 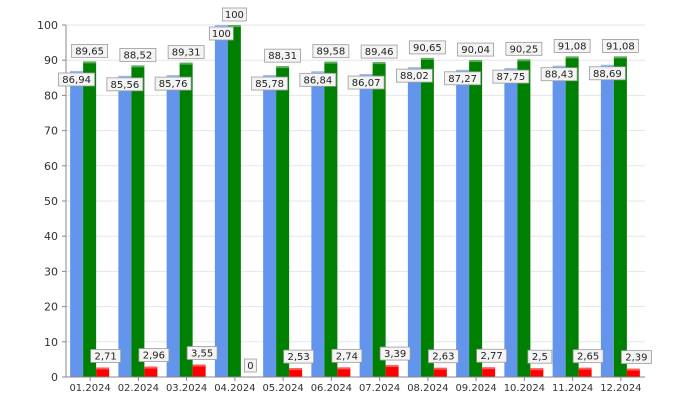 I want to click on data-label-text: 89,58, so click(x=331, y=52).